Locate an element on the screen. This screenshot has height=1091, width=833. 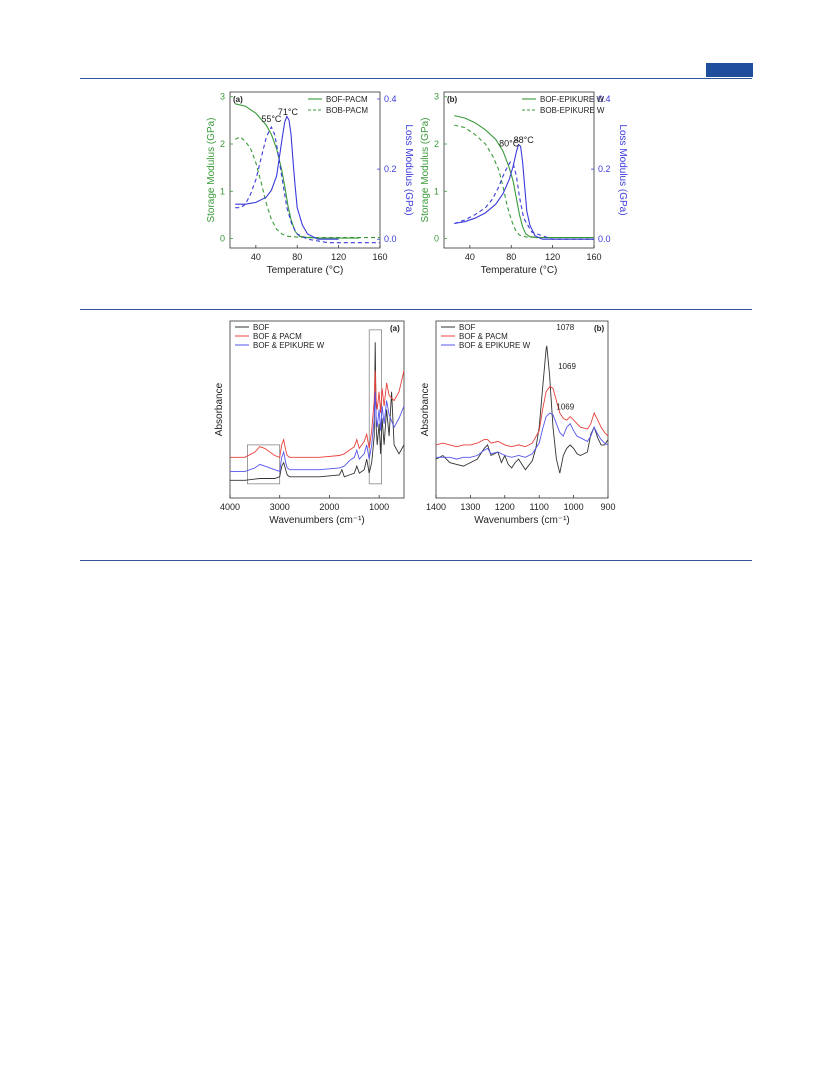
x-tick-label: 900 is located at coordinates (607, 507).